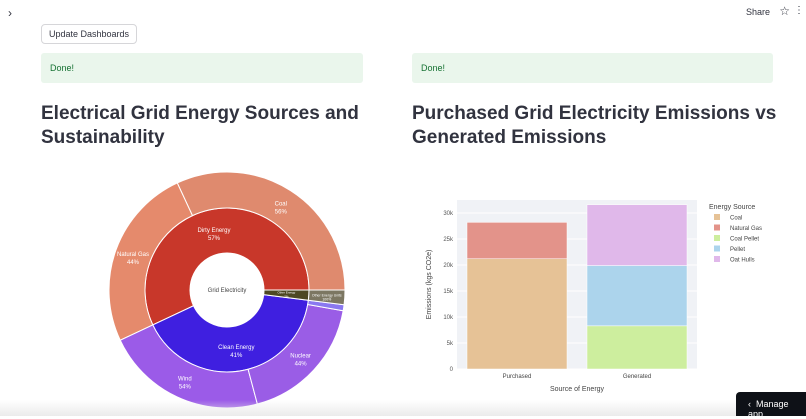 This screenshot has width=806, height=419. I want to click on legend-item: Pellet, so click(737, 250).